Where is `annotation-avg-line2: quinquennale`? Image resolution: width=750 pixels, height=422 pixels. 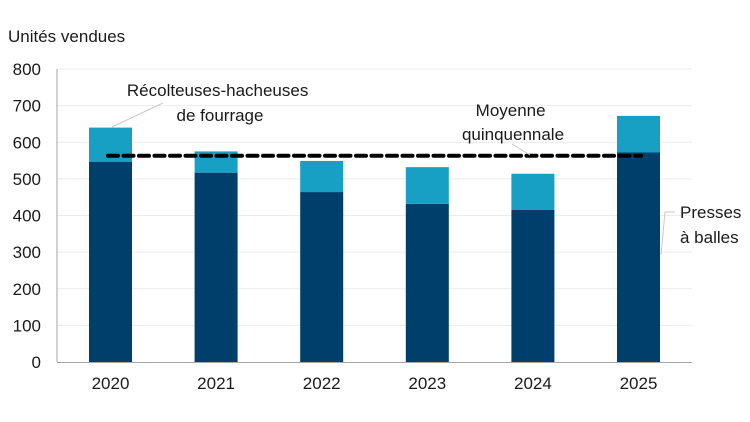 annotation-avg-line2: quinquennale is located at coordinates (513, 134).